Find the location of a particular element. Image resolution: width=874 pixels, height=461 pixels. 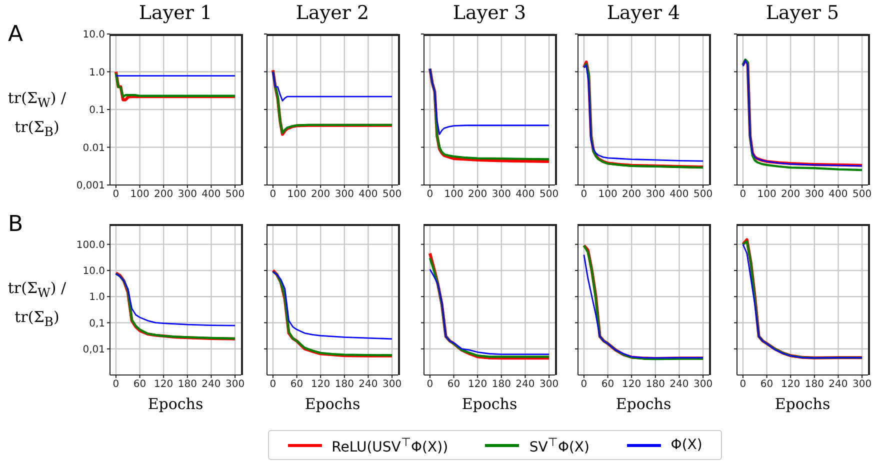

y-tick-label: 0,001 is located at coordinates (90, 186).